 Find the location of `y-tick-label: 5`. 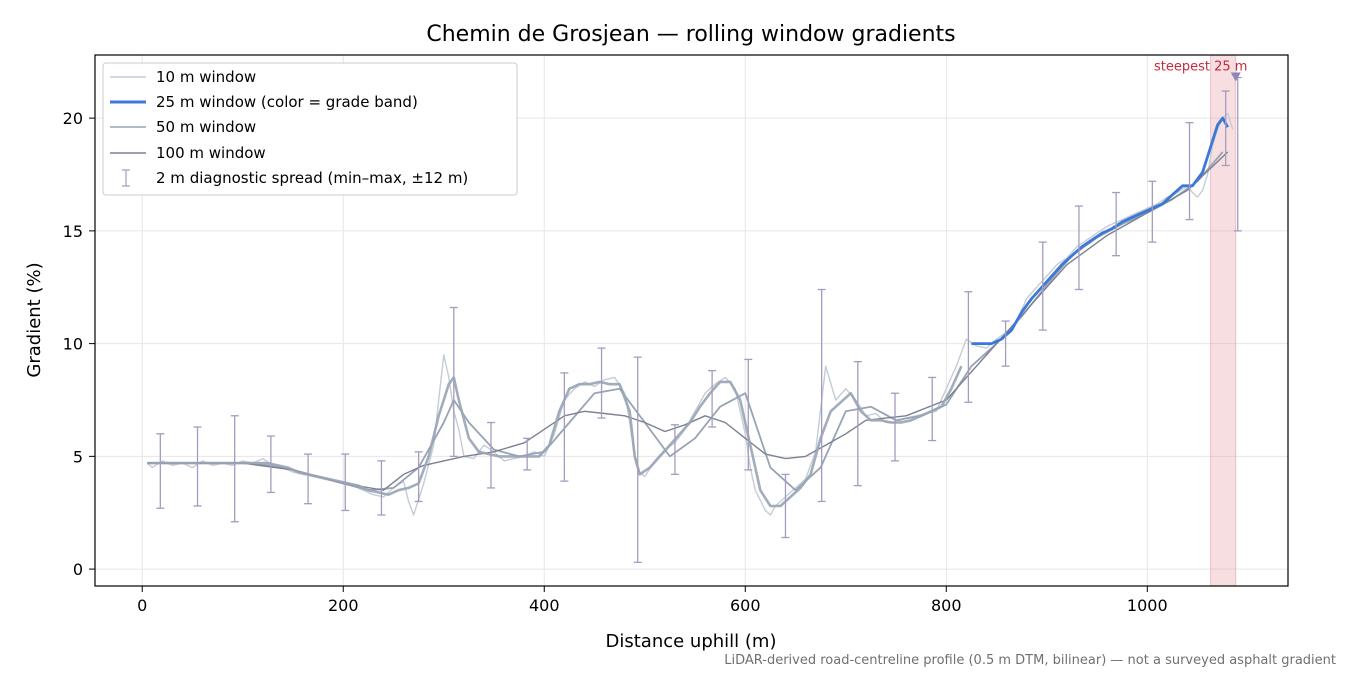

y-tick-label: 5 is located at coordinates (78, 456).